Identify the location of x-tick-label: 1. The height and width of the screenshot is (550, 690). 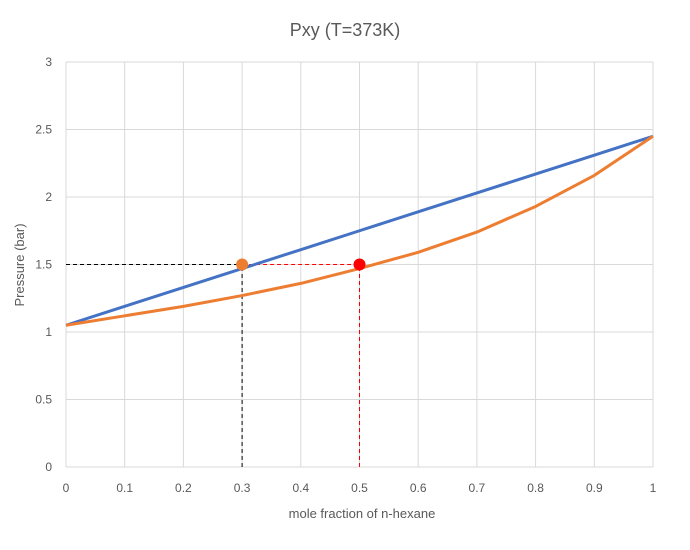
(653, 488).